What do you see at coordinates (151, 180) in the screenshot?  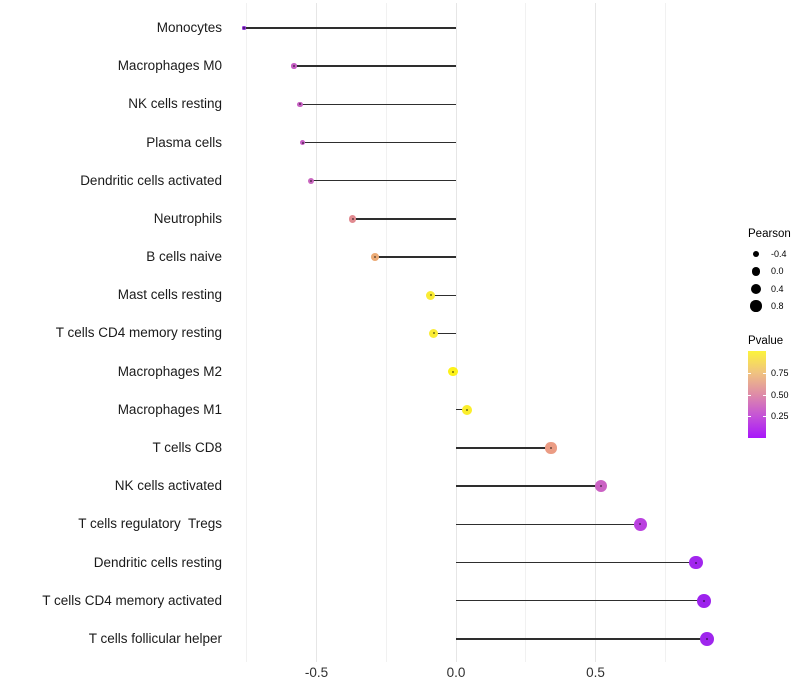 I see `category-label: Dendritic cells activated` at bounding box center [151, 180].